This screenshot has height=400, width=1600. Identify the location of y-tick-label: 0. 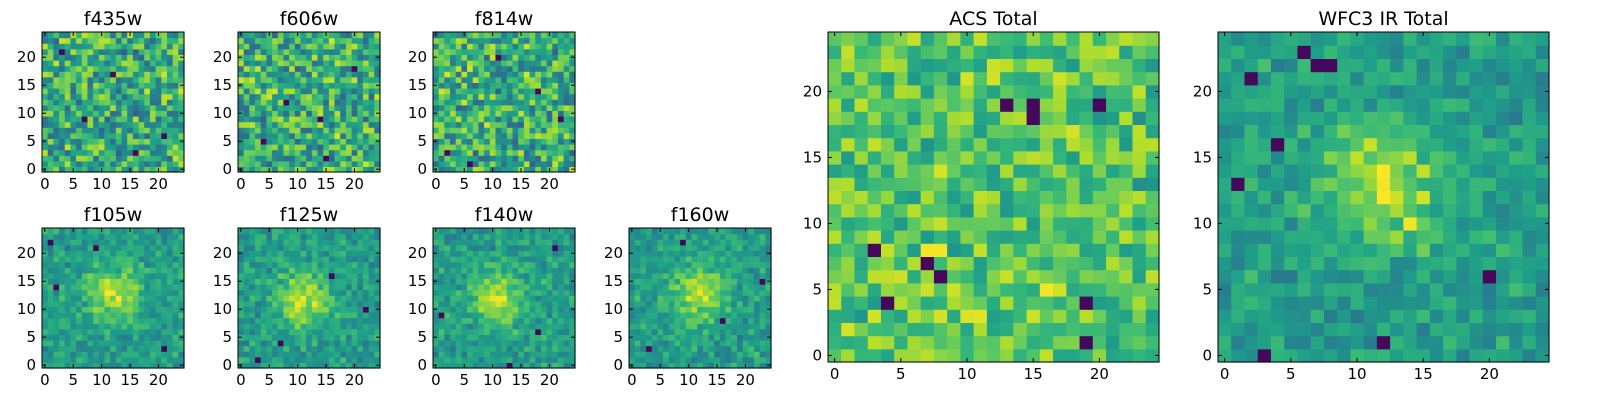
(31, 365).